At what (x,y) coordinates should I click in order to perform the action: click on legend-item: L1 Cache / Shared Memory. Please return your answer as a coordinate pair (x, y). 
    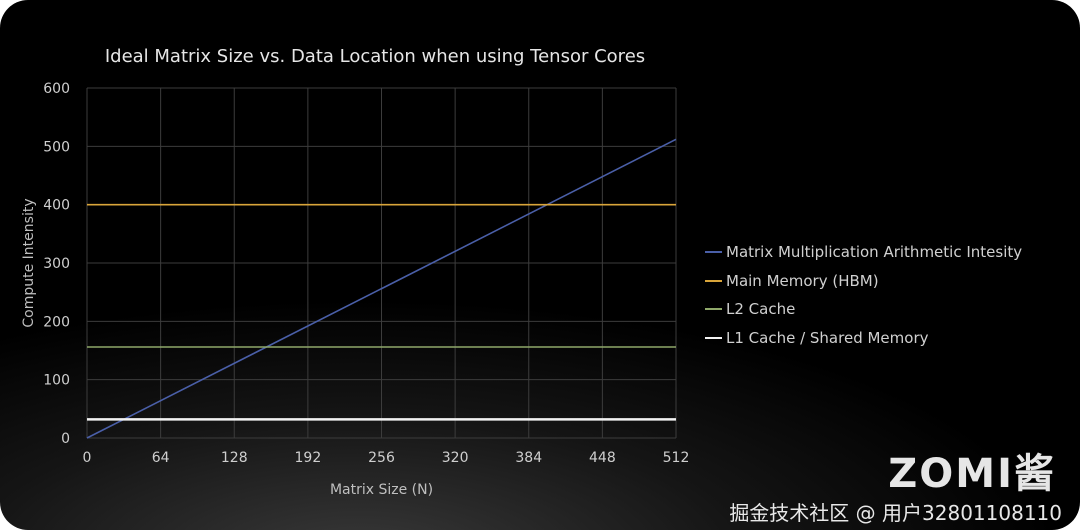
    Looking at the image, I should click on (863, 338).